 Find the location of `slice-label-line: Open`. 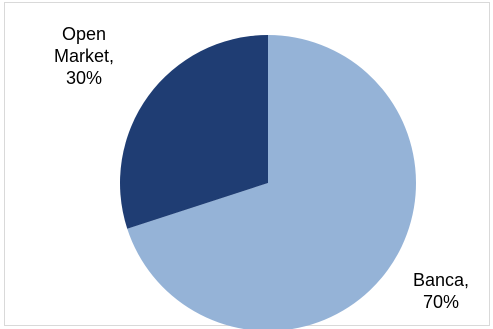

slice-label-line: Open is located at coordinates (84, 34).